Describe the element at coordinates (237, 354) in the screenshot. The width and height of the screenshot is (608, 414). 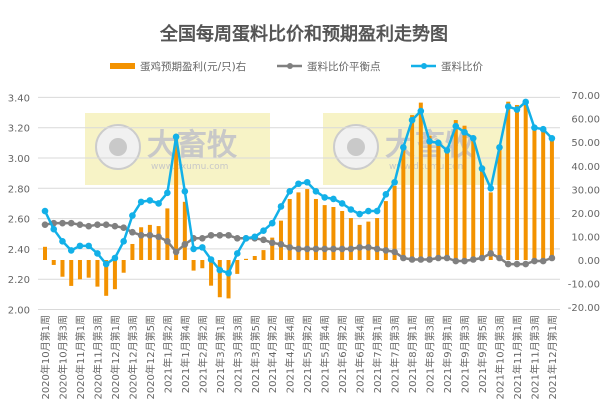
I see `x-tick-label: 2021年3月第3周` at that location.